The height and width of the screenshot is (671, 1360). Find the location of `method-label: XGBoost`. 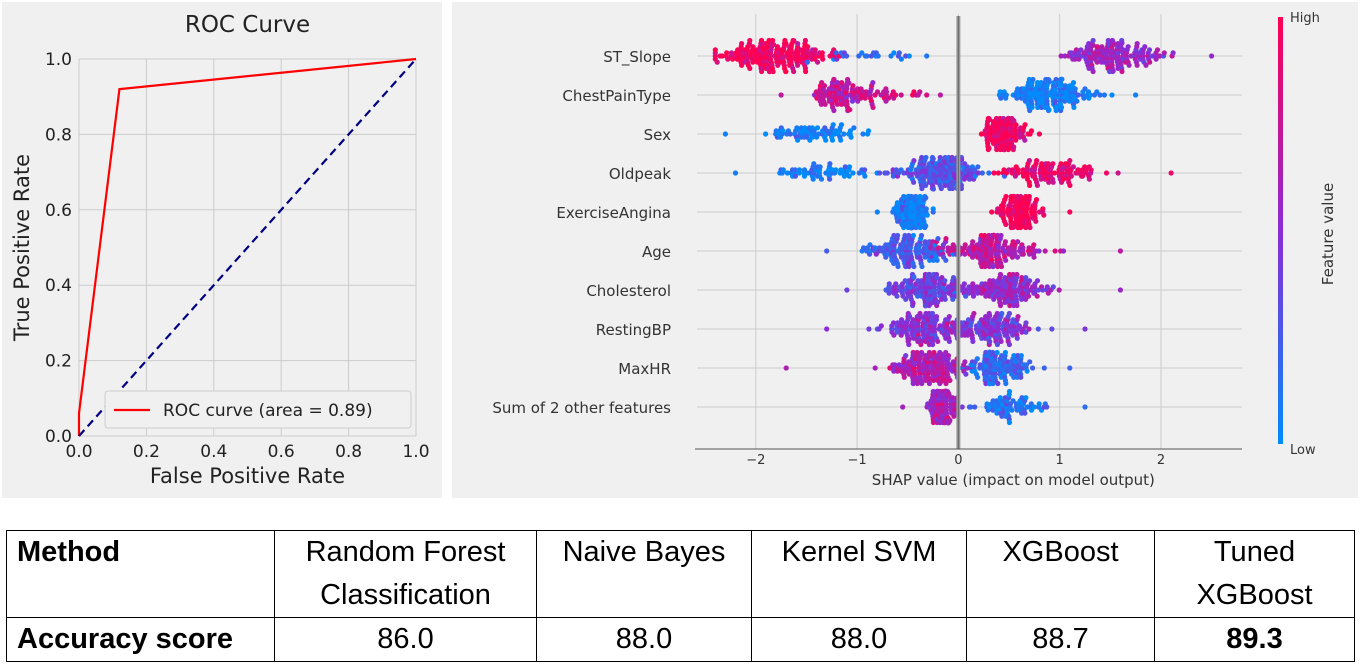

method-label: XGBoost is located at coordinates (1060, 552).